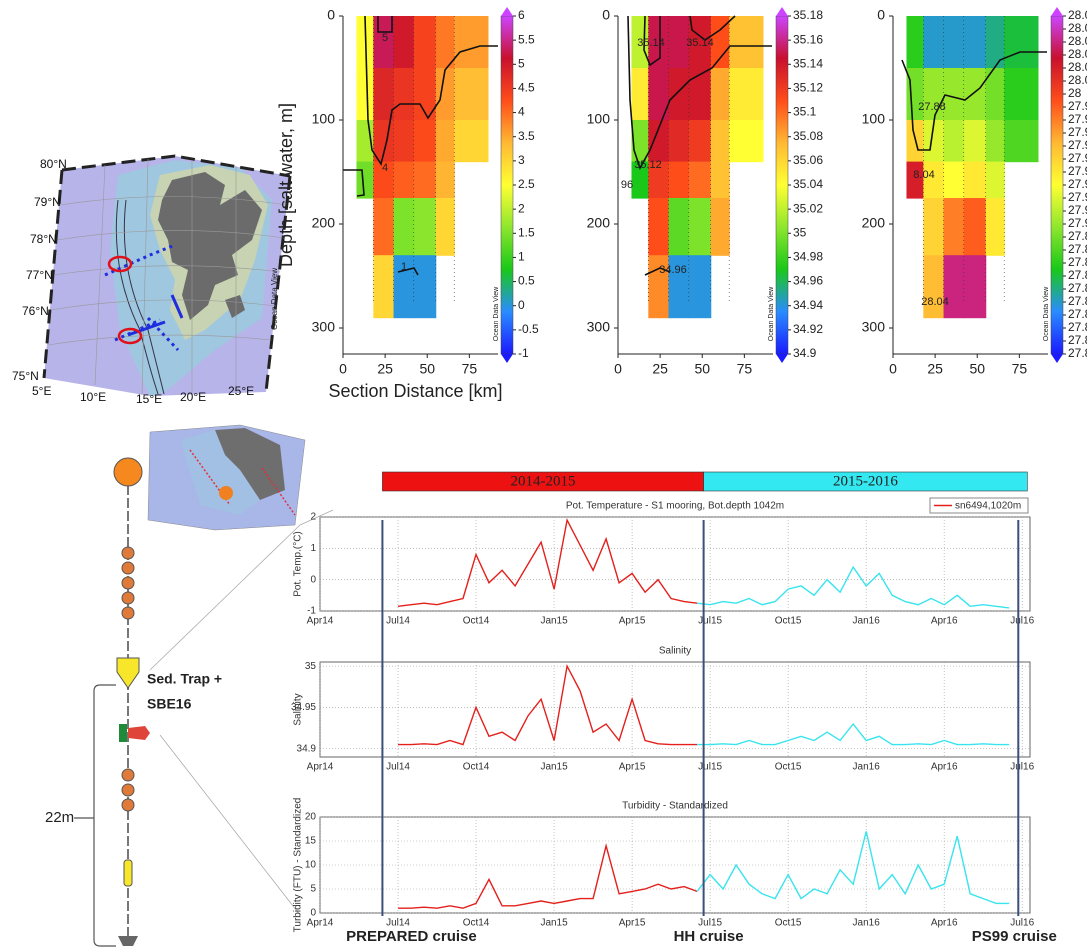 This screenshot has height=952, width=1087. What do you see at coordinates (311, 611) in the screenshot?
I see `y-tick-label: -1` at bounding box center [311, 611].